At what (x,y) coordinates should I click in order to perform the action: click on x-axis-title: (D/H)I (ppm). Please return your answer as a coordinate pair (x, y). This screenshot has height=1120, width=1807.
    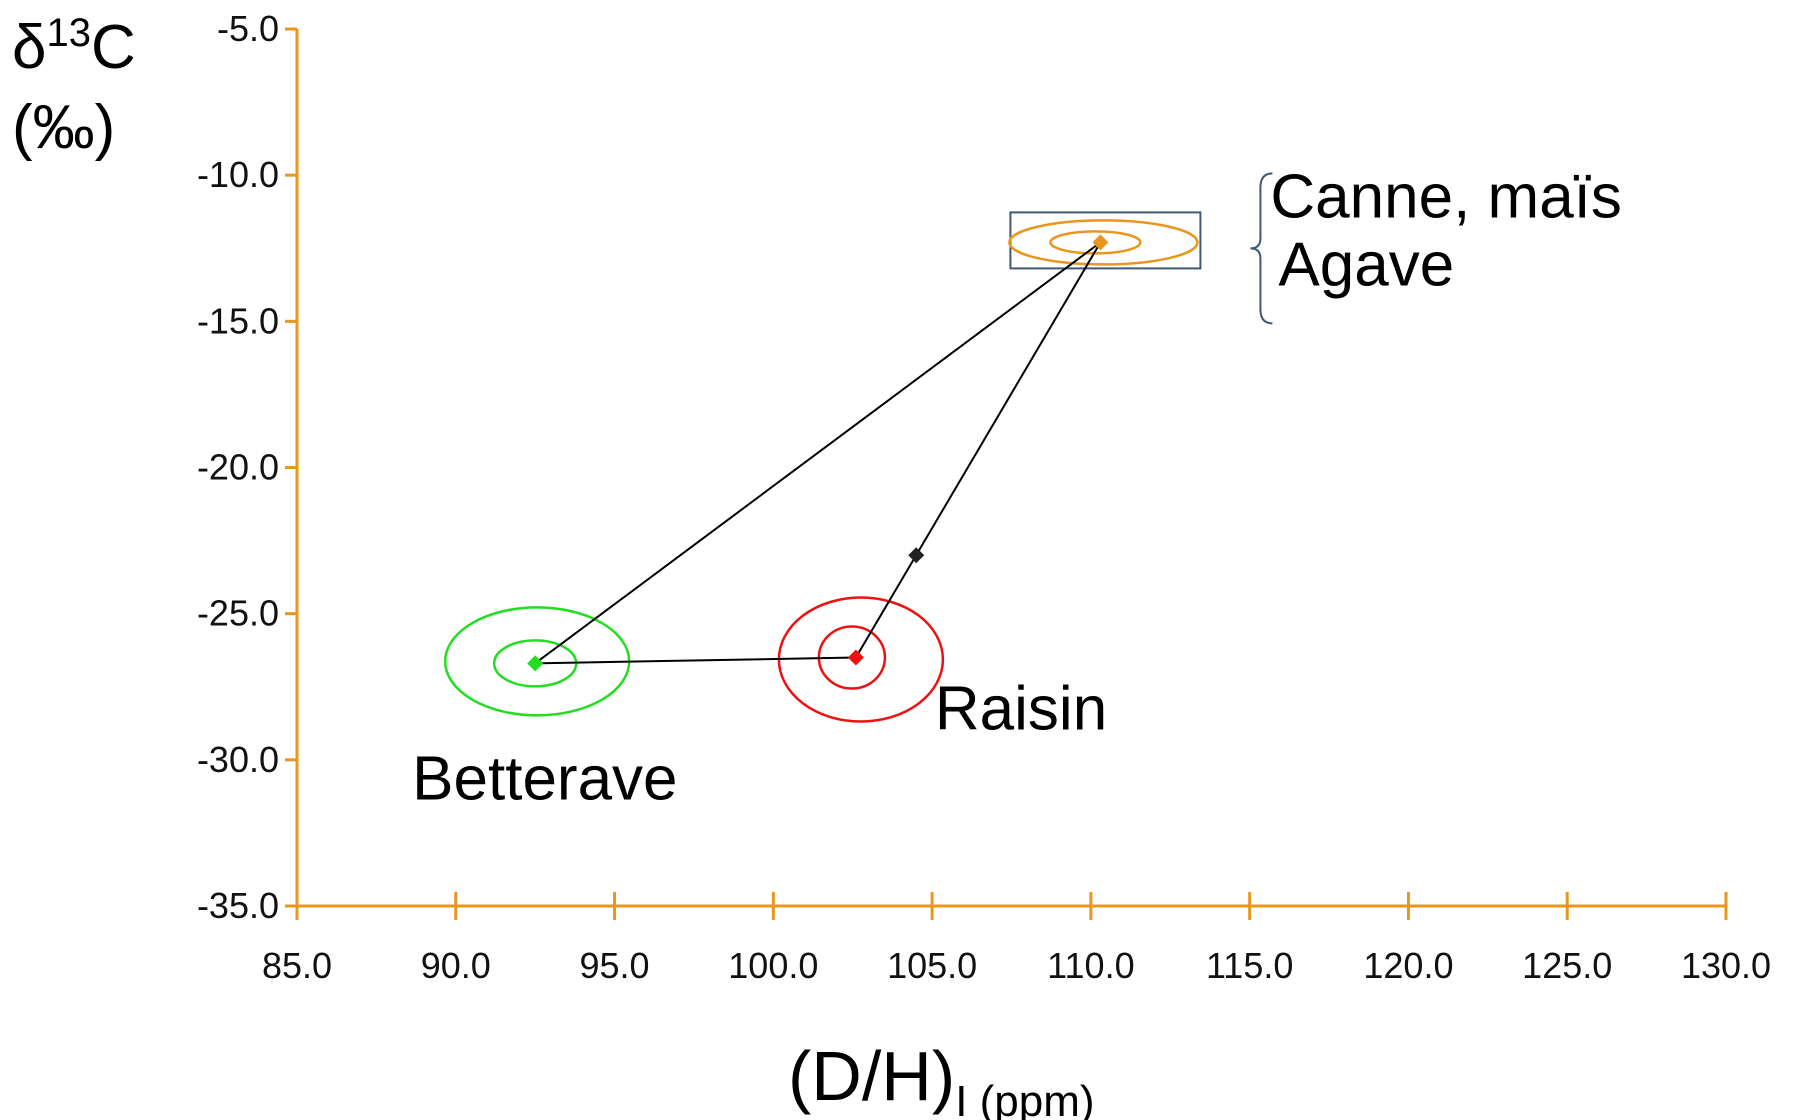
    Looking at the image, I should click on (941, 1078).